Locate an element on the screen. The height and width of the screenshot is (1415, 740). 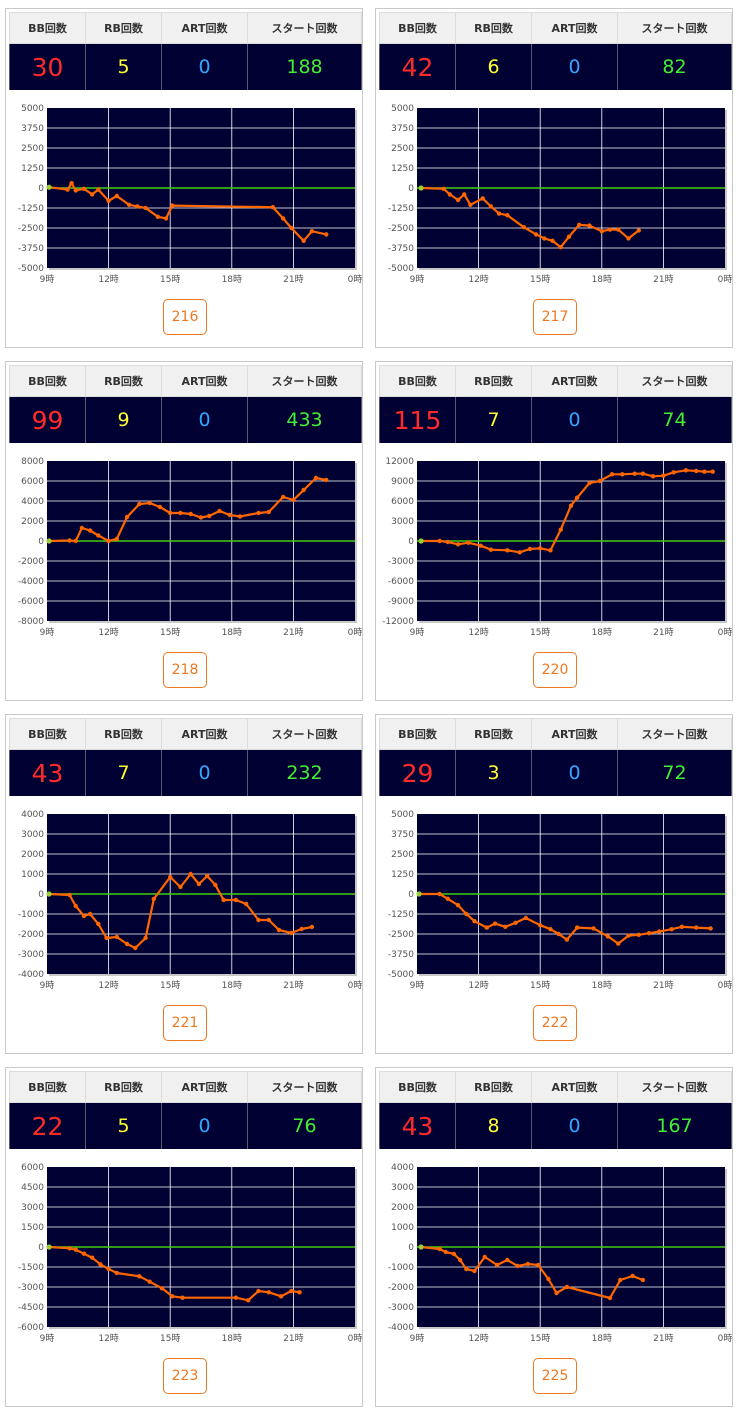
machine-number-button: 221 is located at coordinates (185, 1023).